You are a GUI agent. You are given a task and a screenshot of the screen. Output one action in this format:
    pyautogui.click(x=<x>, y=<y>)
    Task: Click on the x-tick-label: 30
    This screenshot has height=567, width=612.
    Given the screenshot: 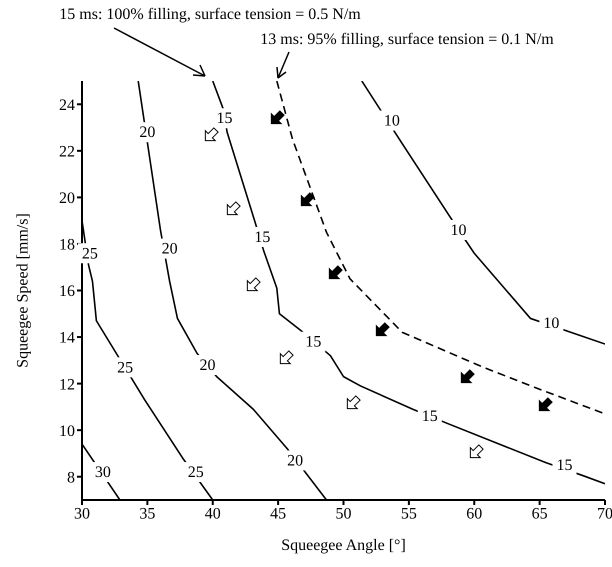 What is the action you would take?
    pyautogui.click(x=82, y=513)
    